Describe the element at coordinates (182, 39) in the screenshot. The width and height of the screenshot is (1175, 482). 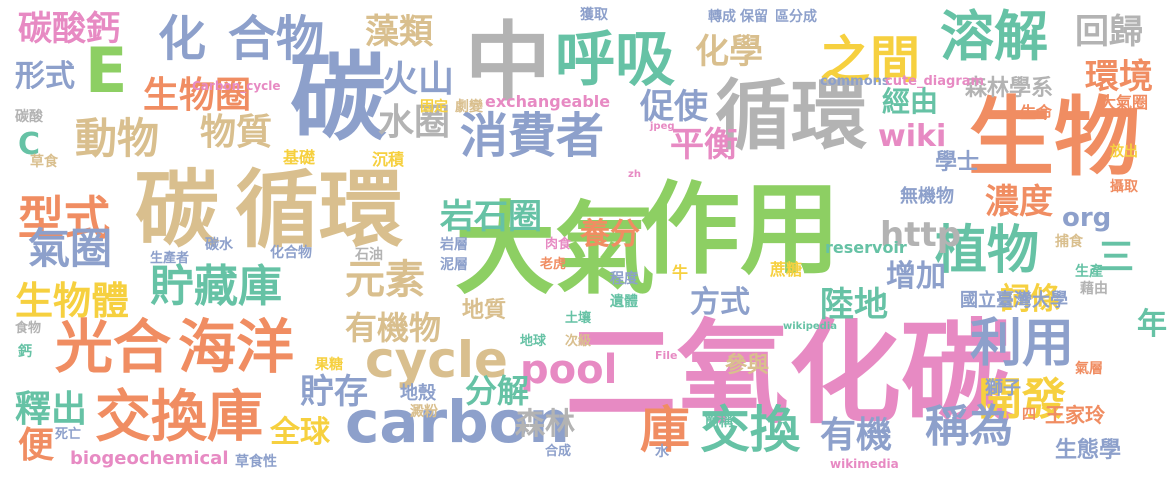
I see `word: 化` at that location.